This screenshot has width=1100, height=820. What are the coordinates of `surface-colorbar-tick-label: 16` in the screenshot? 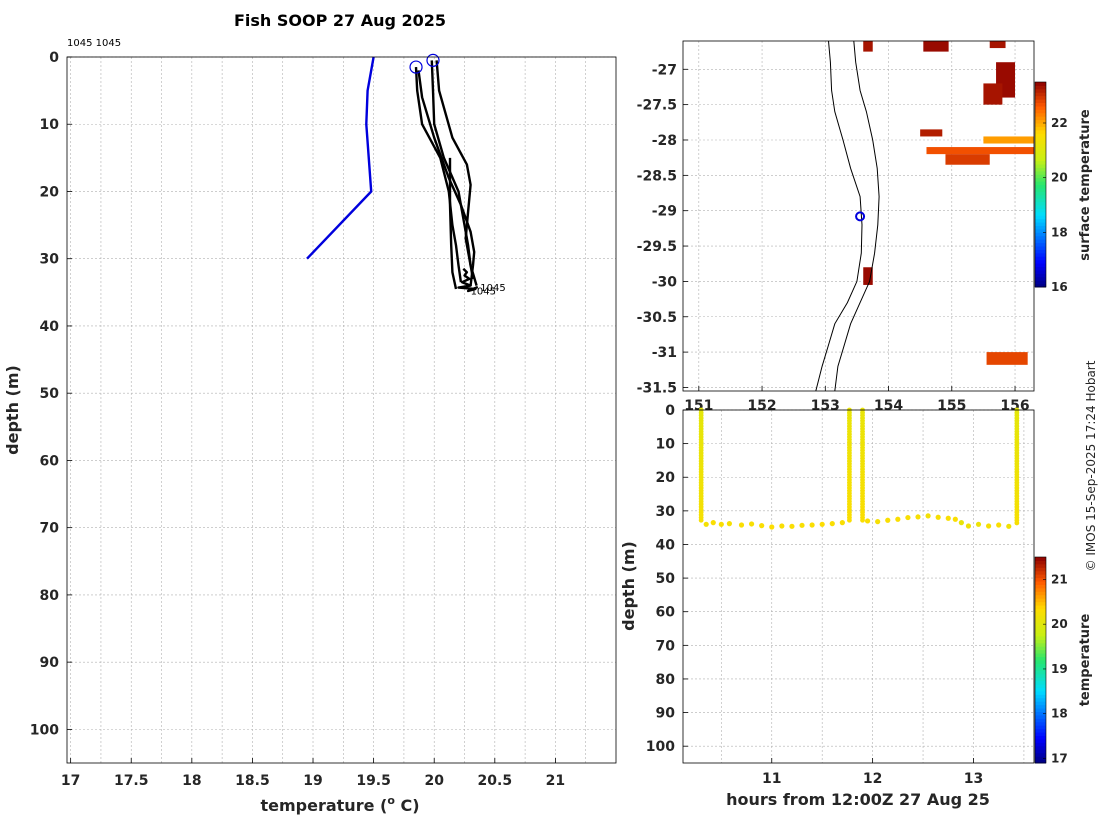 It's located at (1059, 287).